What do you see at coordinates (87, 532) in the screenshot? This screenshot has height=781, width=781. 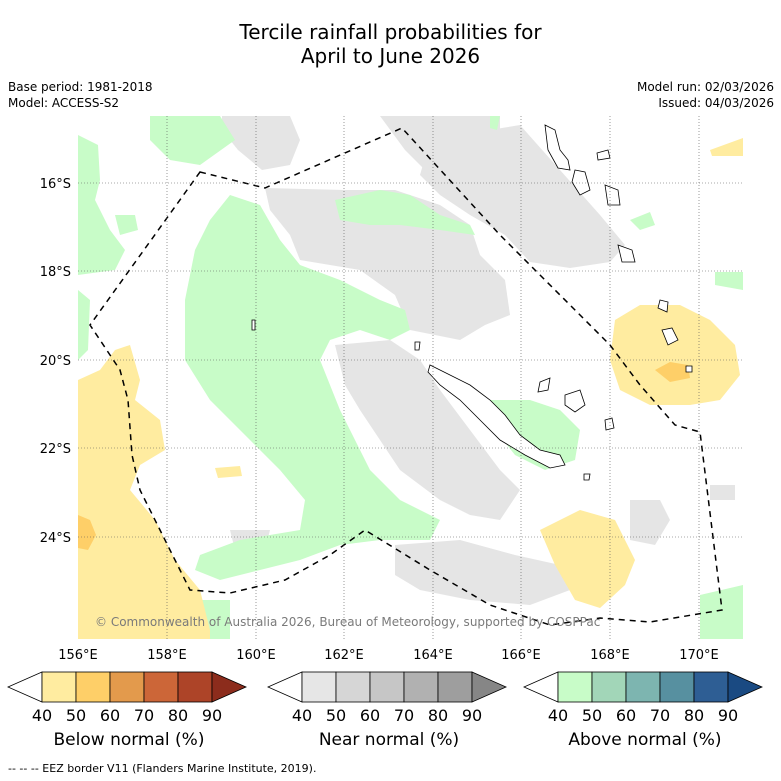 I see `below50-region-west` at bounding box center [87, 532].